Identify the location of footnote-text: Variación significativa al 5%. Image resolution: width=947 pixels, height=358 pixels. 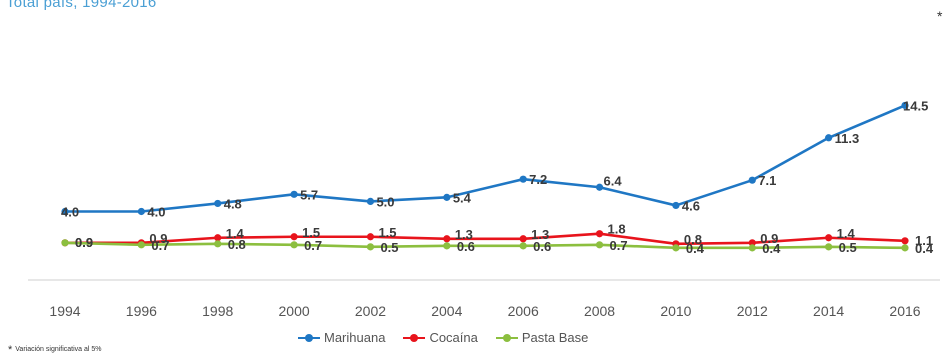
(58, 349).